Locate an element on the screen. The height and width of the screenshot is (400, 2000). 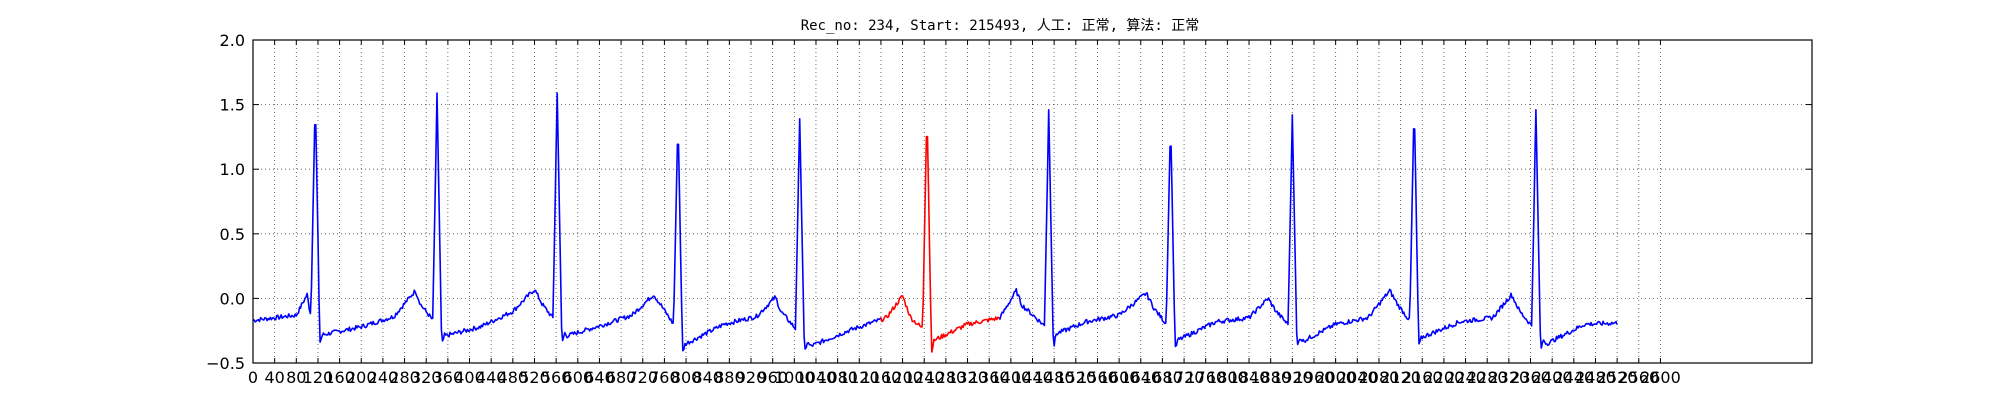
x-tick-label: 560 is located at coordinates (556, 377).